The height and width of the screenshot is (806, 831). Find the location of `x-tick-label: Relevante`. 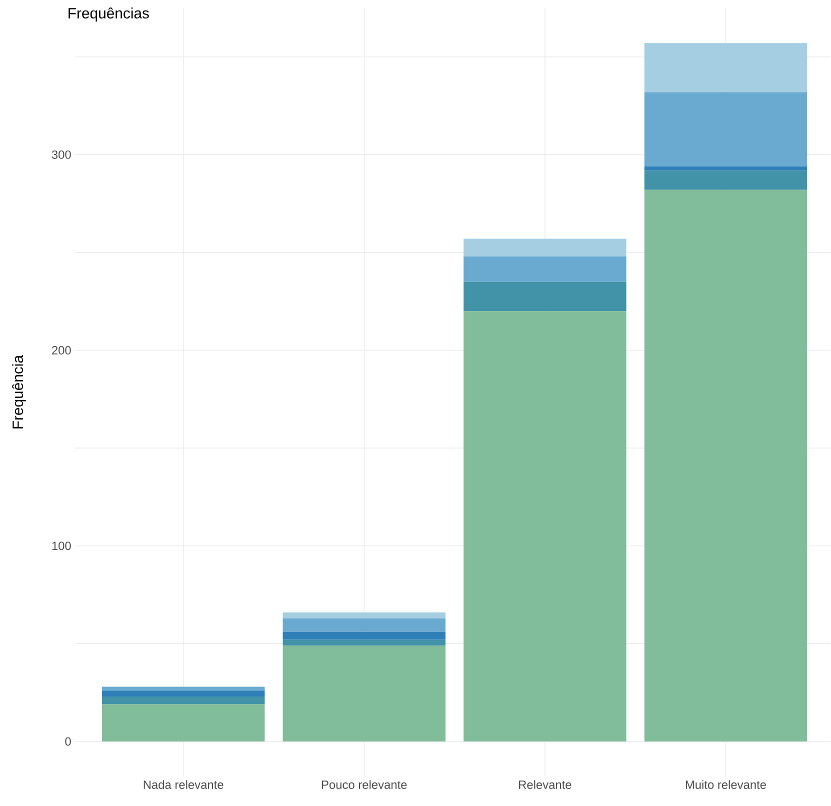

x-tick-label: Relevante is located at coordinates (545, 785).